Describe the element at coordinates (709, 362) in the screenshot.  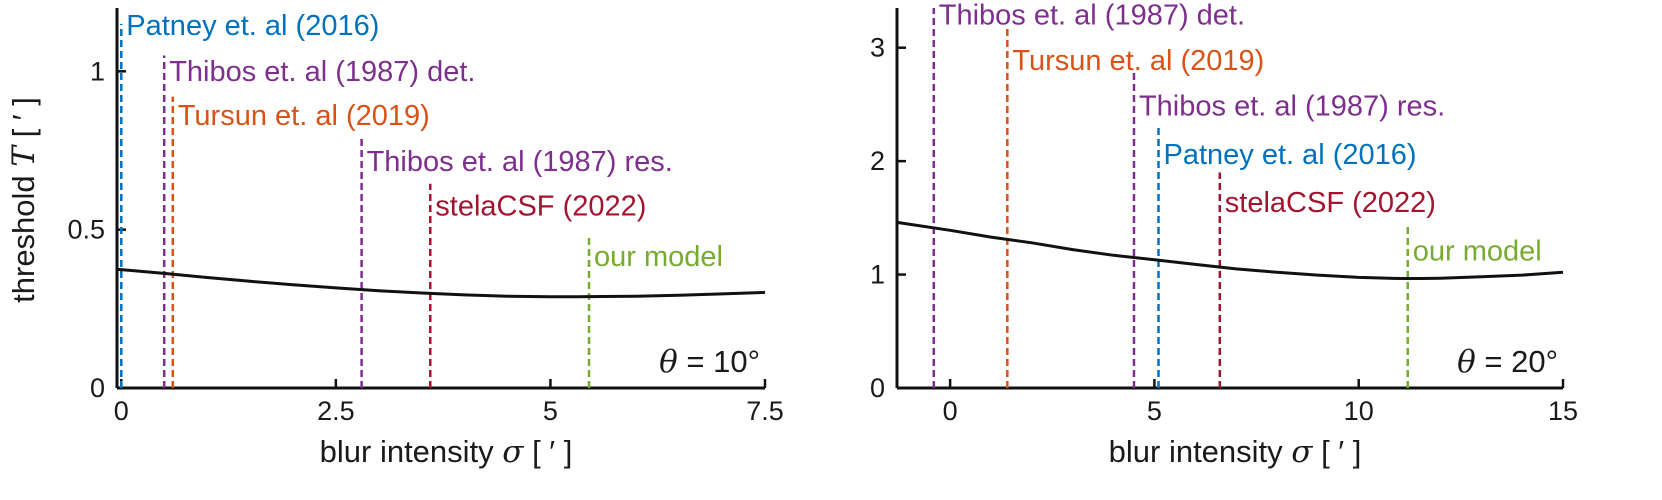
I see `theta-annotation: θ = 10°` at that location.